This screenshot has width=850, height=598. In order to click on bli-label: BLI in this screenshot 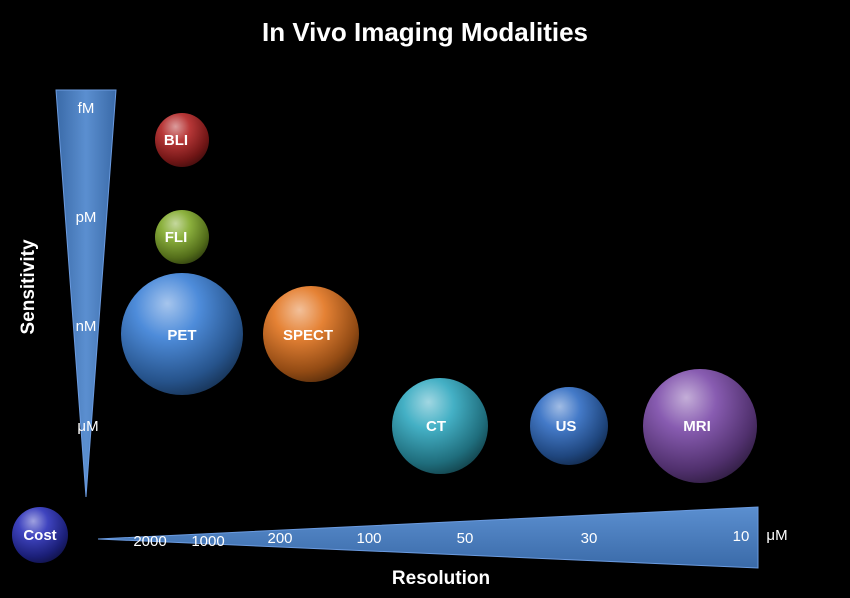, I will do `click(176, 140)`.